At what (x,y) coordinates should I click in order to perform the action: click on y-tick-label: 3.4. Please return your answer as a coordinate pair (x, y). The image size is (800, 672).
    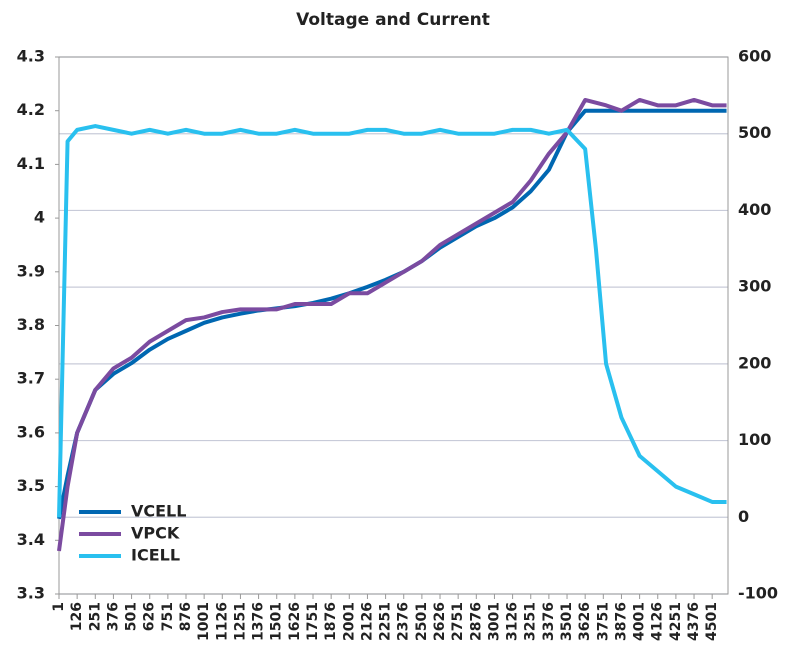
    Looking at the image, I should click on (31, 539).